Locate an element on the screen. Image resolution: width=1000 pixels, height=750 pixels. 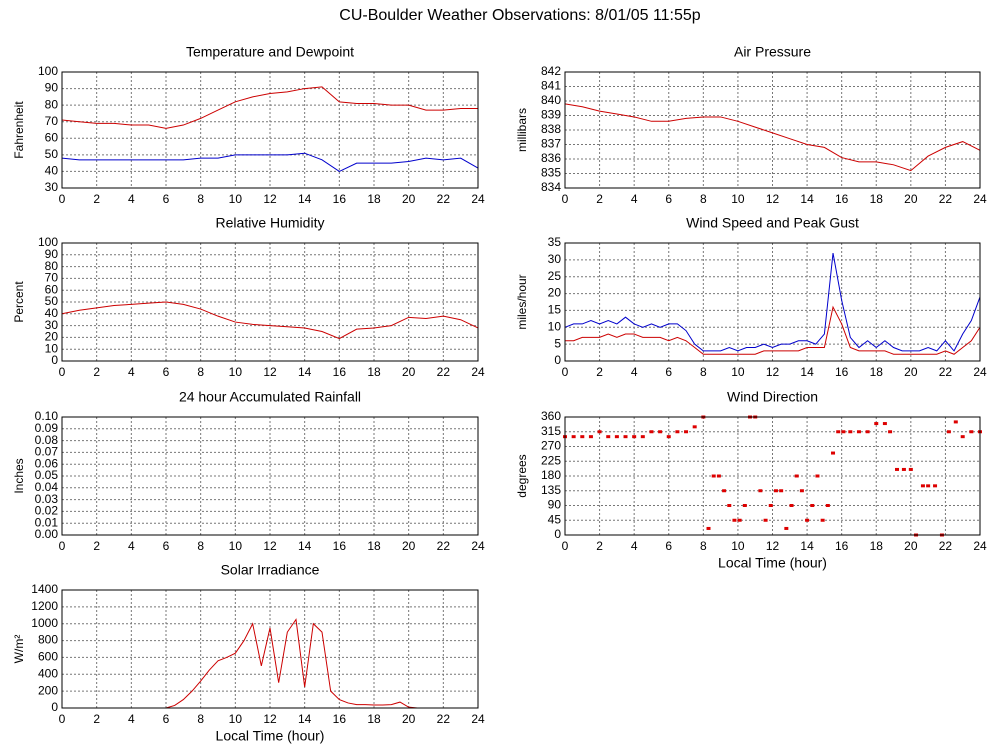
y-axis-label: millibars is located at coordinates (522, 130).